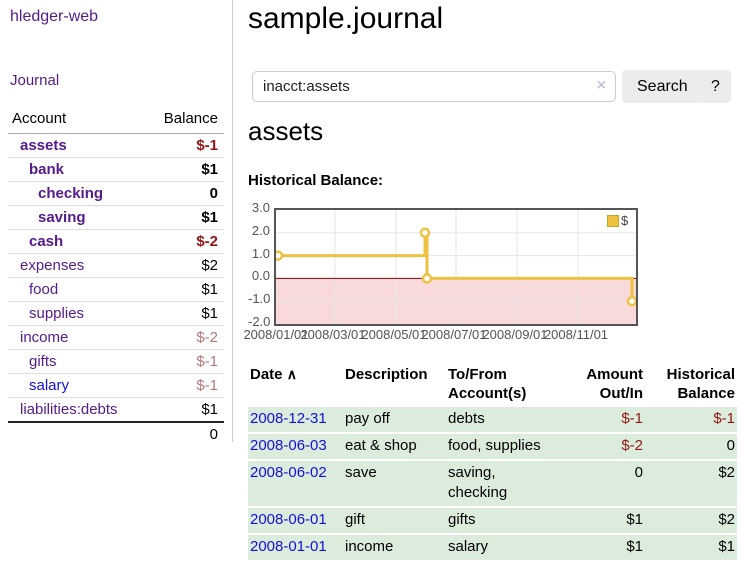  What do you see at coordinates (492, 547) in the screenshot?
I see `register-row: 2008-01-01 income salary $1 $1` at bounding box center [492, 547].